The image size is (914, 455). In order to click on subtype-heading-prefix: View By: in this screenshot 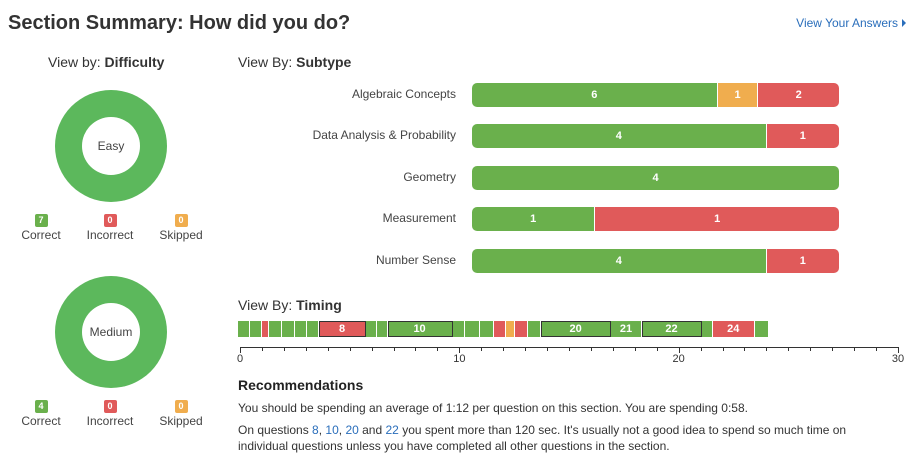, I will do `click(267, 62)`.